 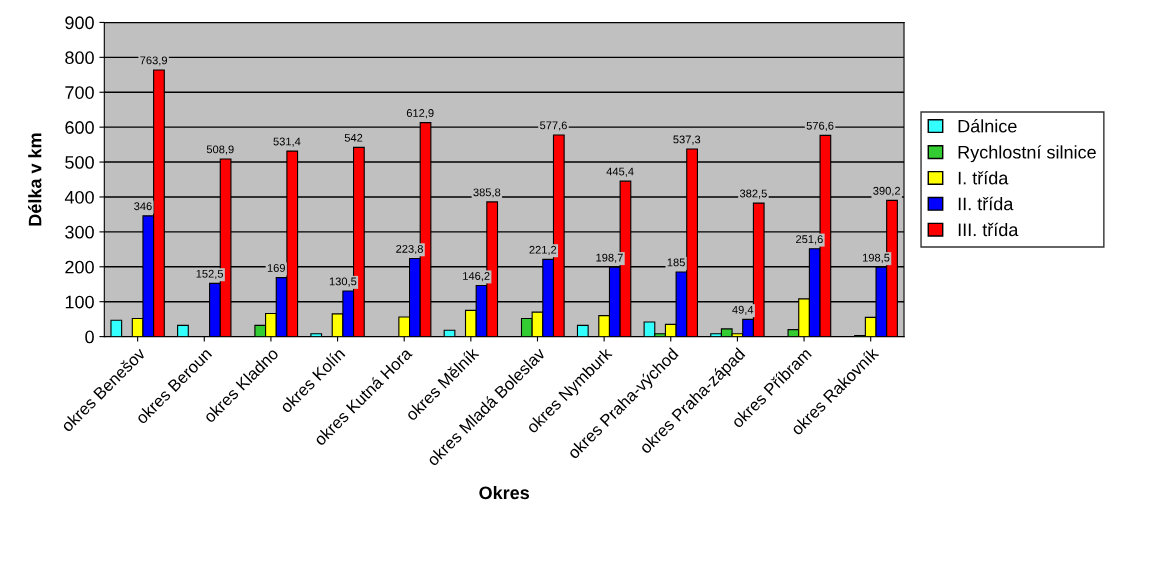 What do you see at coordinates (287, 142) in the screenshot?
I see `data-label: 531,4` at bounding box center [287, 142].